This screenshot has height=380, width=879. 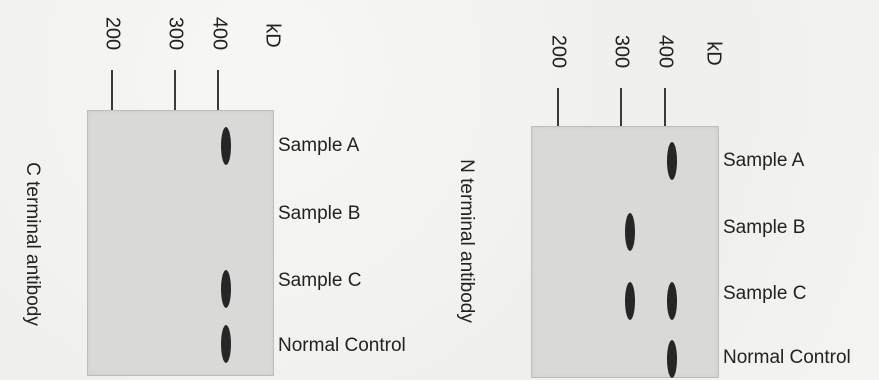 What do you see at coordinates (764, 160) in the screenshot?
I see `right-sample-label-a: Sample A` at bounding box center [764, 160].